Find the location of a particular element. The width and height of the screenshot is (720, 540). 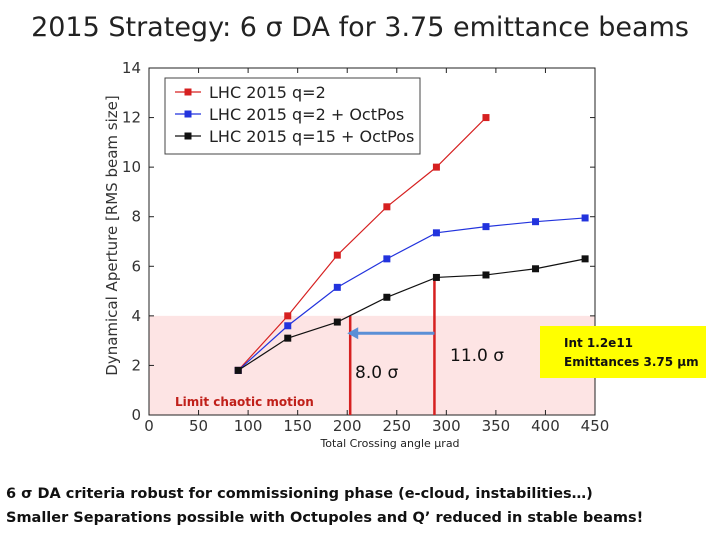

info-emittance: Emittances 3.75 μm is located at coordinates (631, 362).